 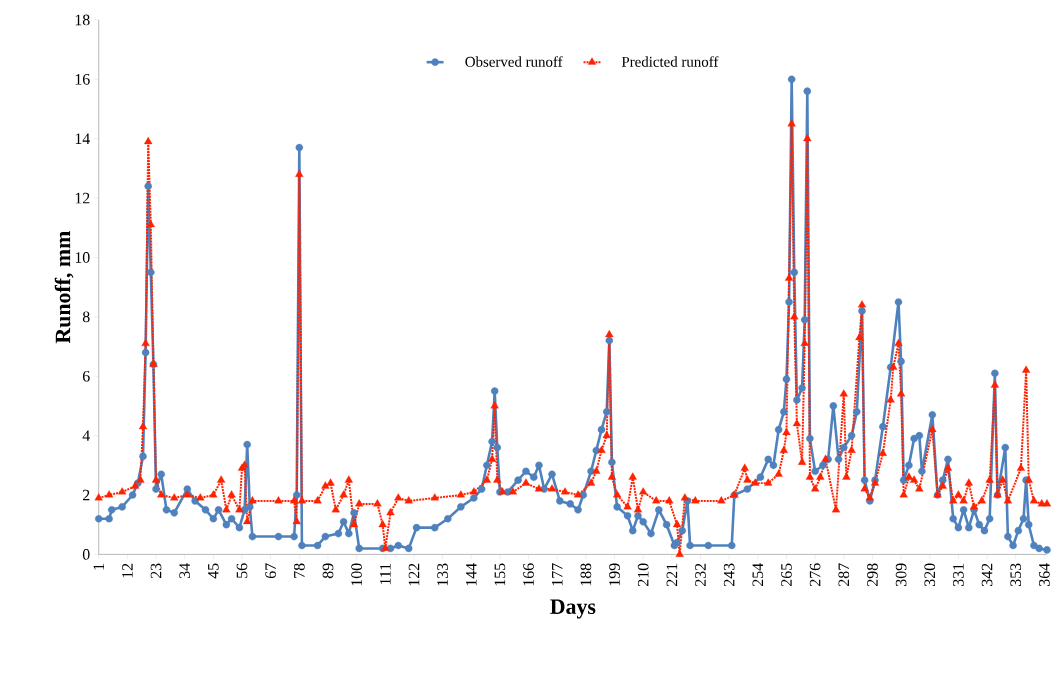 What do you see at coordinates (1016, 574) in the screenshot?
I see `x-tick-label: 353` at bounding box center [1016, 574].